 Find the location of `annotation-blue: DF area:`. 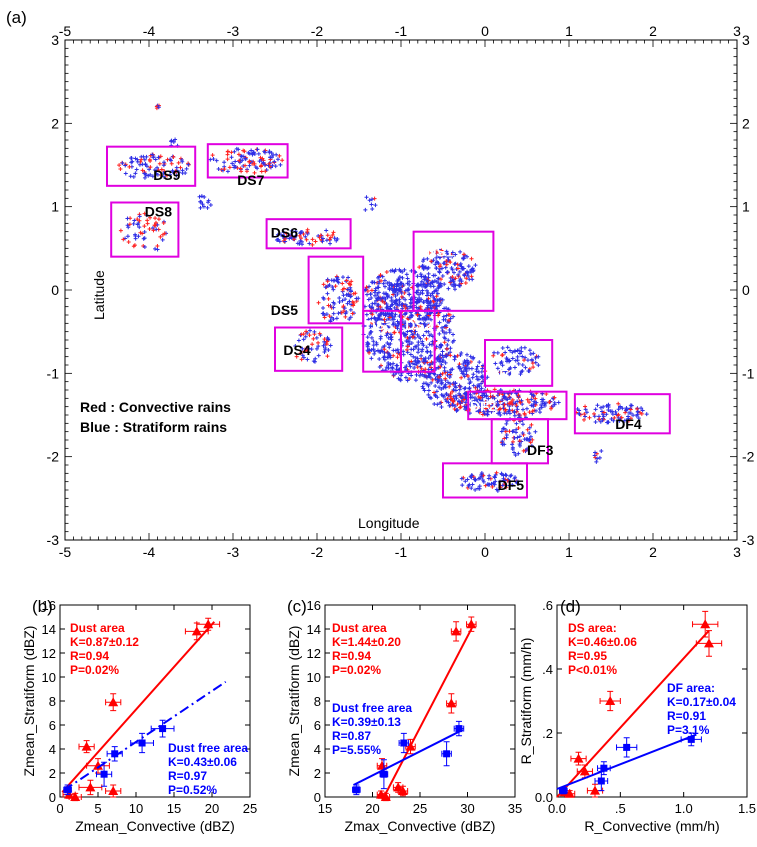

annotation-blue: DF area: is located at coordinates (691, 688).